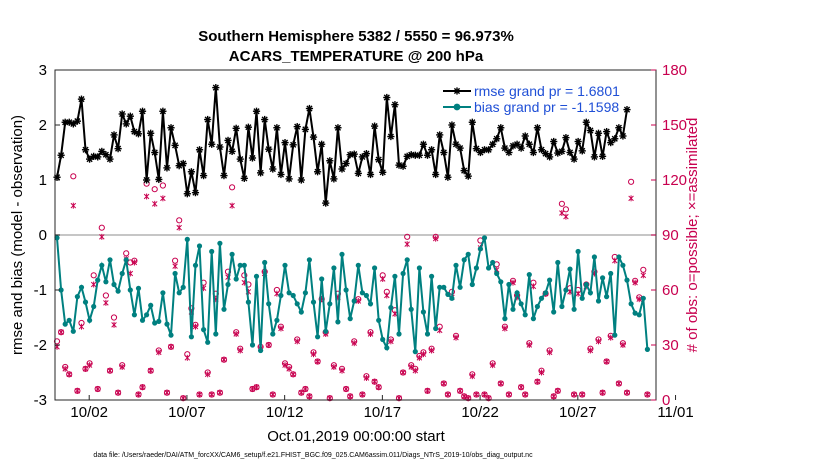  What do you see at coordinates (43, 235) in the screenshot?
I see `y-tick-label: 0` at bounding box center [43, 235].